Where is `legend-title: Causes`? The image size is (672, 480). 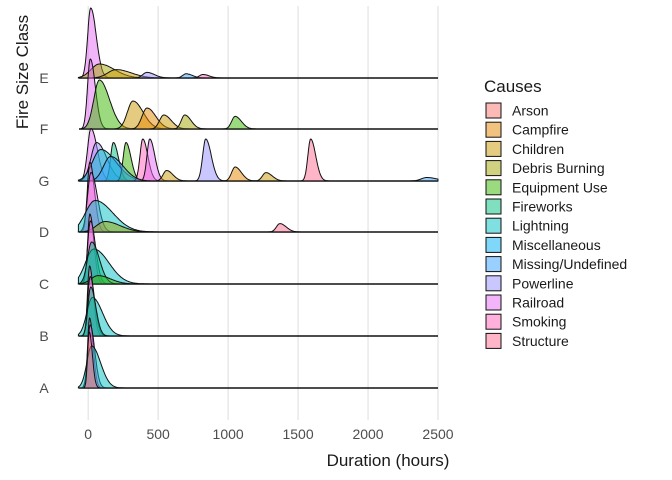 legend-title: Causes is located at coordinates (513, 86).